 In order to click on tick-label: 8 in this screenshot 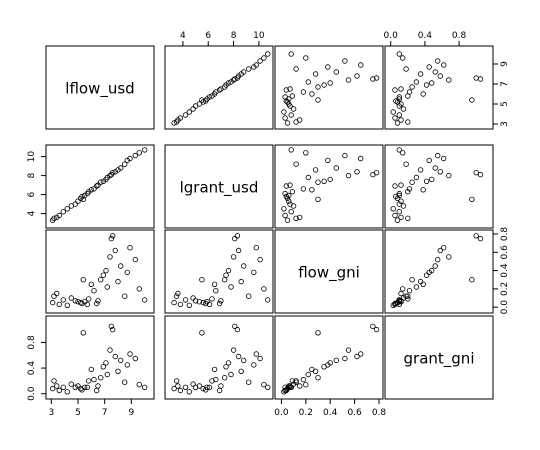, I will do `click(32, 175)`.